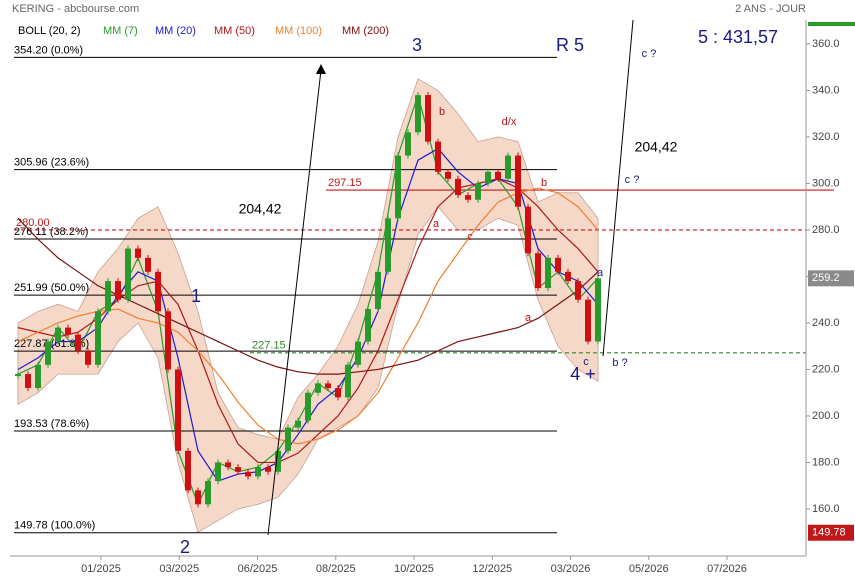 The width and height of the screenshot is (855, 580). What do you see at coordinates (727, 569) in the screenshot?
I see `x-tick-label: 07/2026` at bounding box center [727, 569].